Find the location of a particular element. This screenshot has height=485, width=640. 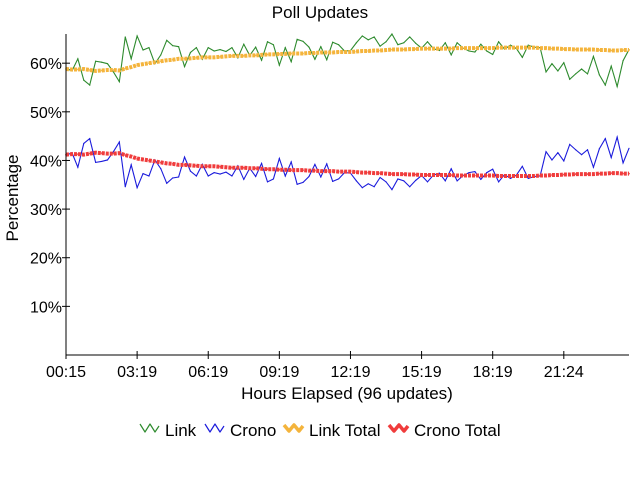

y-tick-label: 10% is located at coordinates (46, 307).